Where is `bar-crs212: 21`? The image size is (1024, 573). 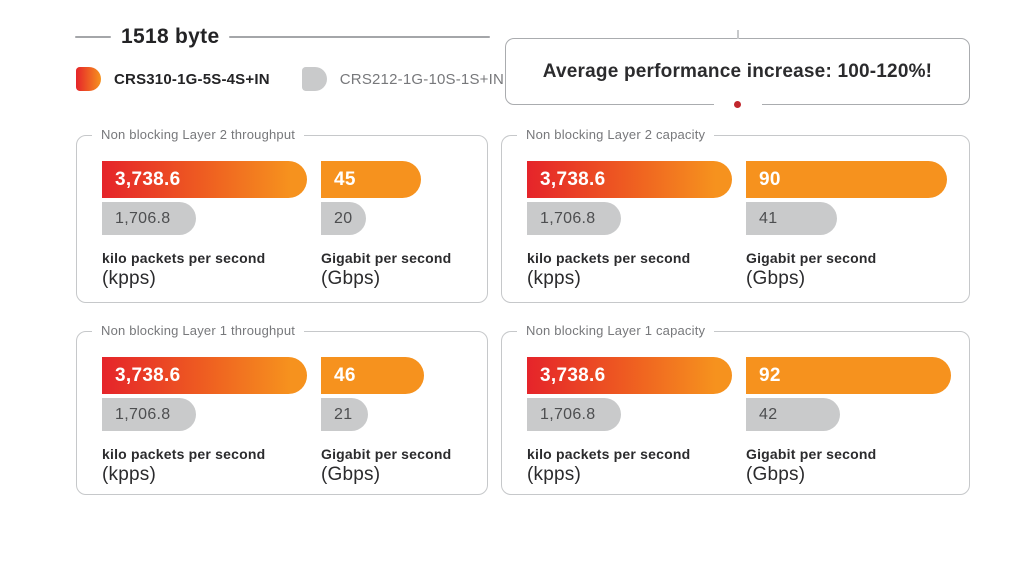 bar-crs212: 21 is located at coordinates (344, 414).